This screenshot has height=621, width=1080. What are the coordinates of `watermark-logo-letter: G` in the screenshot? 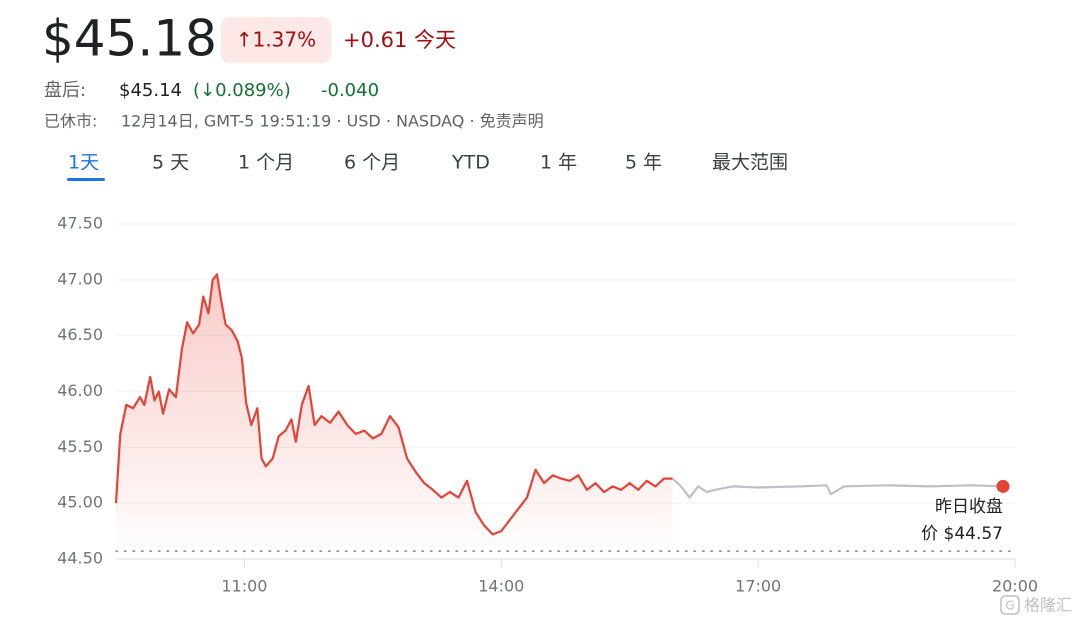 It's located at (1009, 606).